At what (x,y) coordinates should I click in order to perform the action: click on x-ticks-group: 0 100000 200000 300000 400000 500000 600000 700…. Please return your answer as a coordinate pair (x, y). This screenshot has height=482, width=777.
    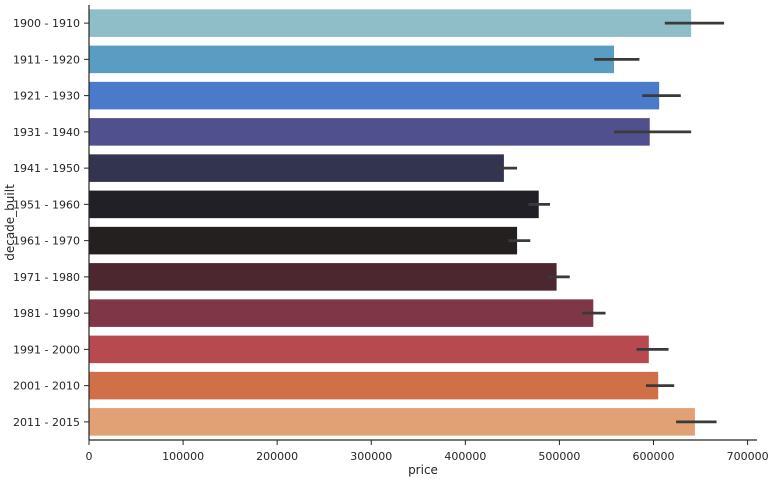
    Looking at the image, I should click on (427, 451).